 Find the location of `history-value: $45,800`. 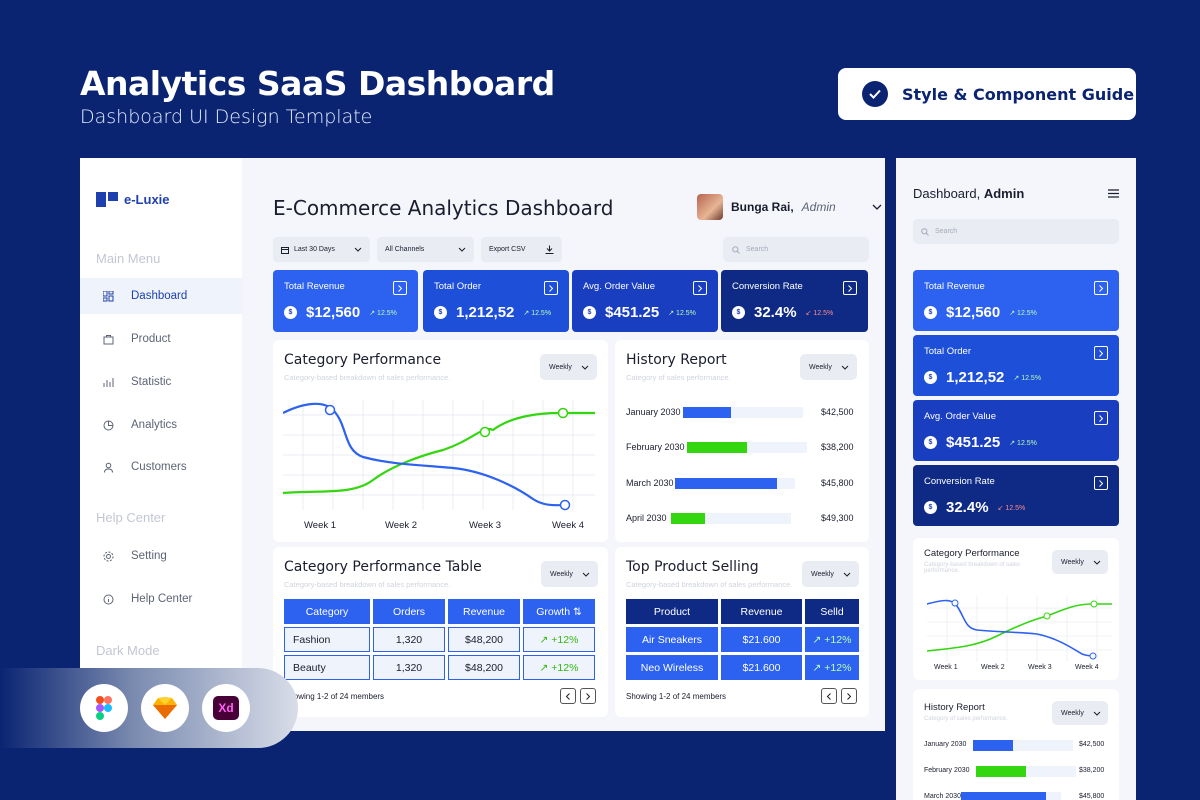

history-value: $45,800 is located at coordinates (837, 483).